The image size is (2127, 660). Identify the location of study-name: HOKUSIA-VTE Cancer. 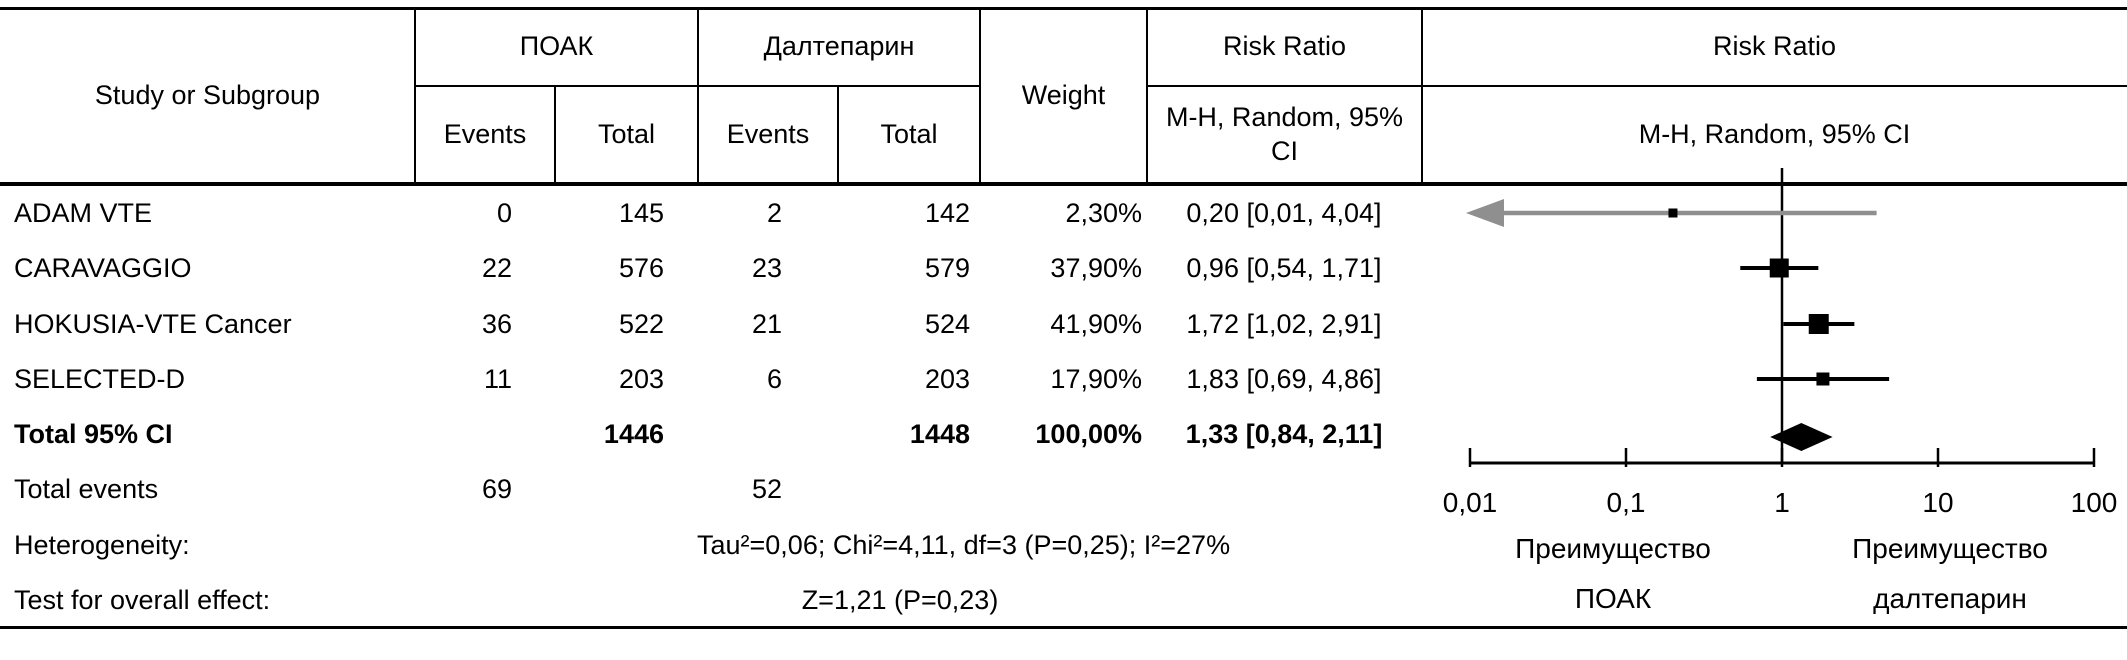
(153, 324).